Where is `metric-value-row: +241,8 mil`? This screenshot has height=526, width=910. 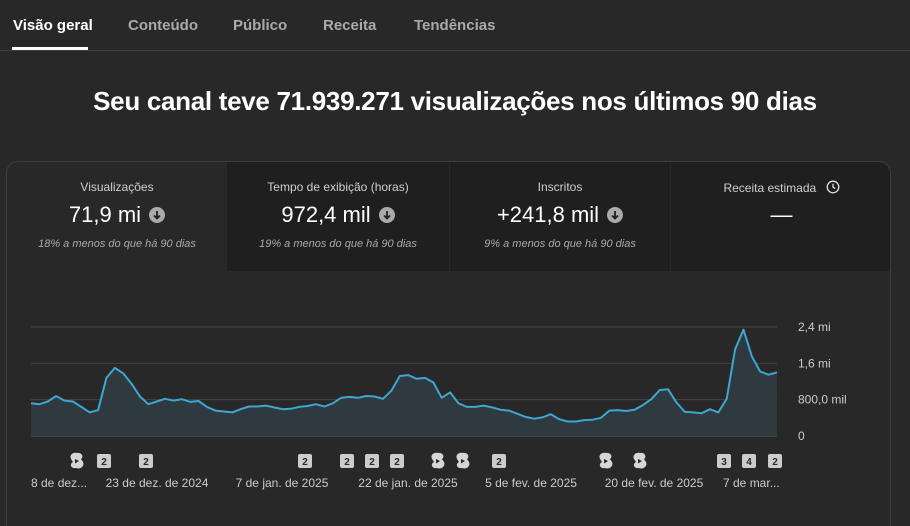
metric-value-row: +241,8 mil is located at coordinates (560, 215).